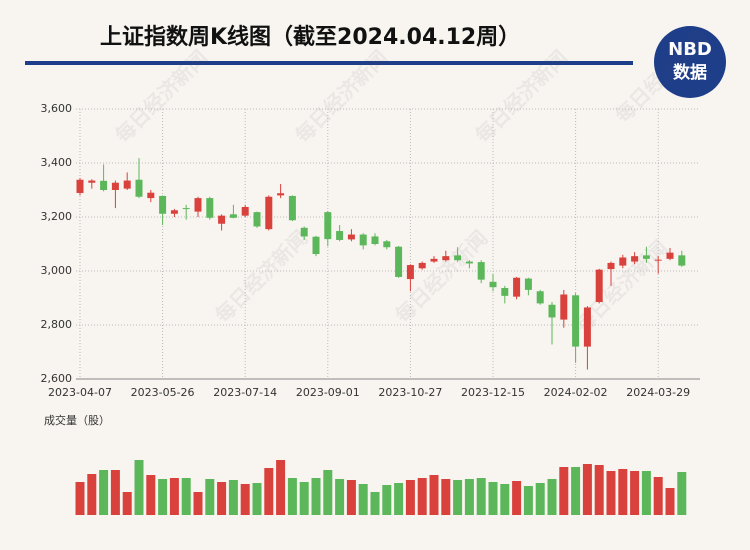 This screenshot has height=550, width=750. Describe the element at coordinates (57, 378) in the screenshot. I see `y-tick-label: 2,600` at that location.